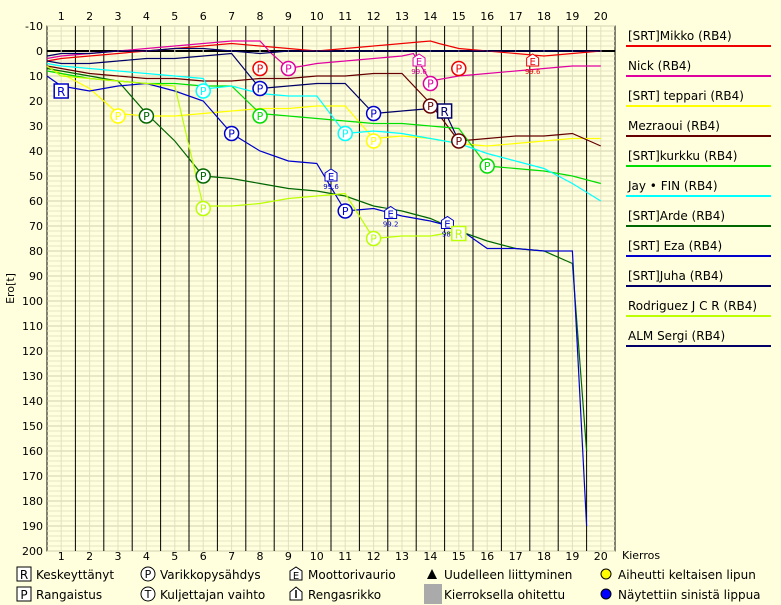  What do you see at coordinates (459, 556) in the screenshot?
I see `x-tick-label-bottom: 15` at bounding box center [459, 556].